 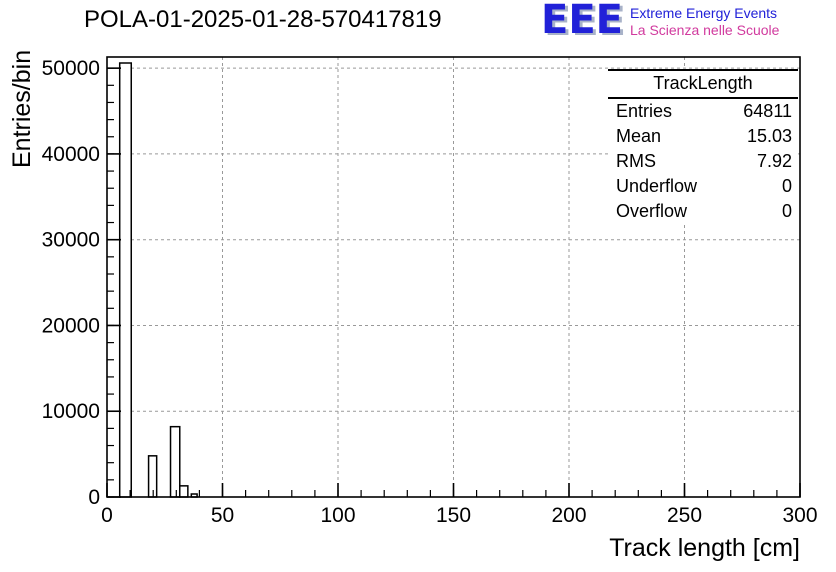 What do you see at coordinates (636, 161) in the screenshot?
I see `stats-label: RMS` at bounding box center [636, 161].